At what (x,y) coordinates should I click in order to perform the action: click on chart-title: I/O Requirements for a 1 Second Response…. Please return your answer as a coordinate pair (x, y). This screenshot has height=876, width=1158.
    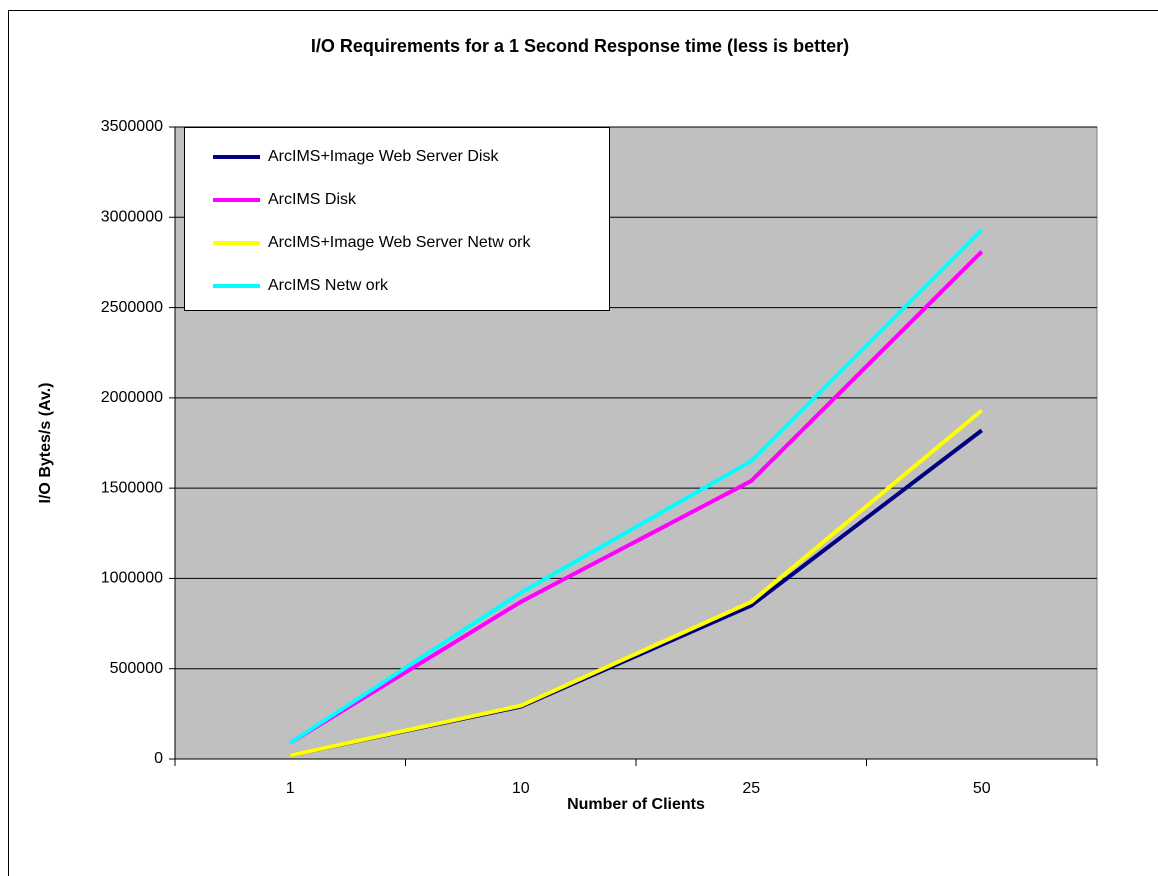
    Looking at the image, I should click on (580, 46).